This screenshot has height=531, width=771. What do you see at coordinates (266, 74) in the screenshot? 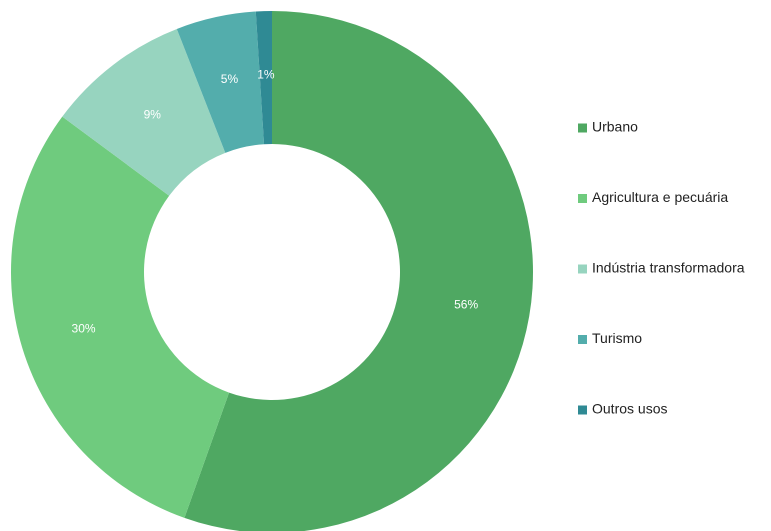
I see `value-label: 1%` at bounding box center [266, 74].